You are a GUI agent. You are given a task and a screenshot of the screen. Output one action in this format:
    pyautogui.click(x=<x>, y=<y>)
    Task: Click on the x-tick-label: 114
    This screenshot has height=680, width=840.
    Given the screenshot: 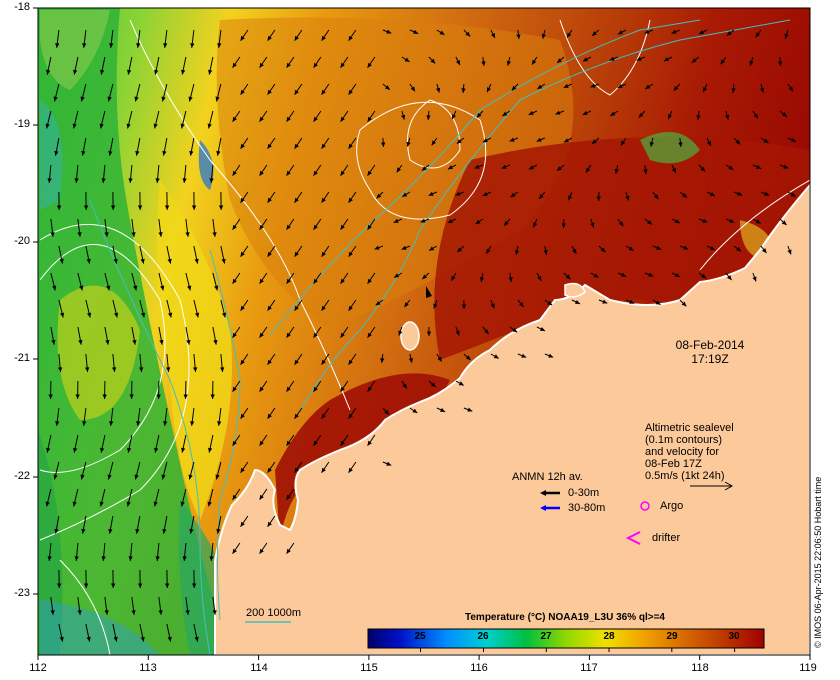 What is the action you would take?
    pyautogui.click(x=259, y=668)
    